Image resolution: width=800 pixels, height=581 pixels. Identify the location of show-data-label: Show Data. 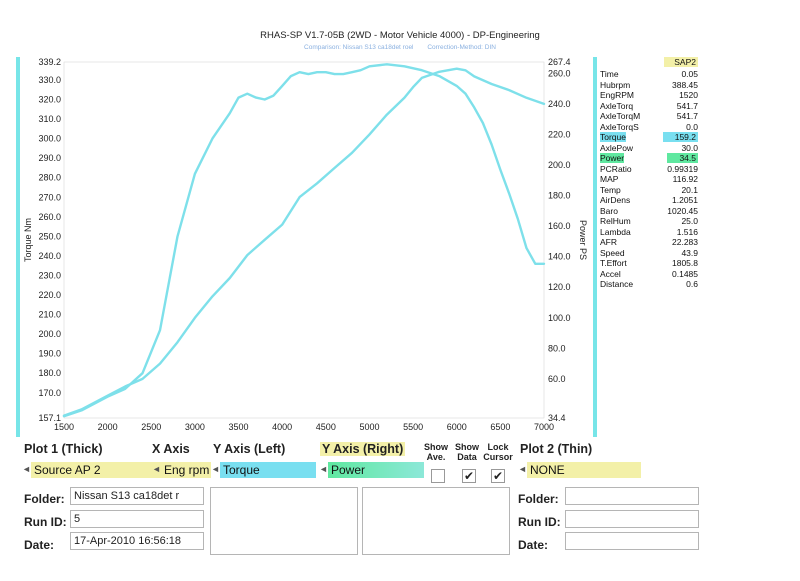
(467, 452).